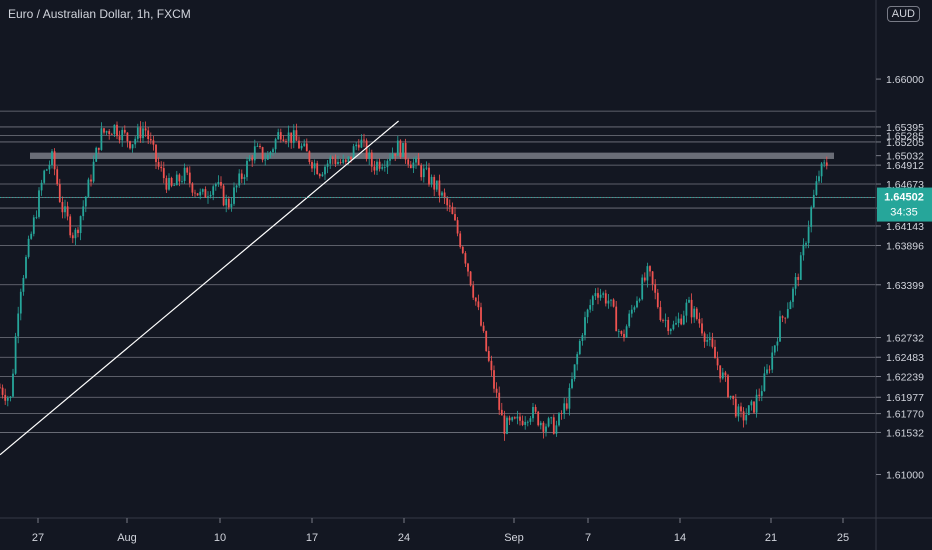  I want to click on time-axis: 27 Aug 10 17 24 Sep 7 14 21 25, so click(440, 531).